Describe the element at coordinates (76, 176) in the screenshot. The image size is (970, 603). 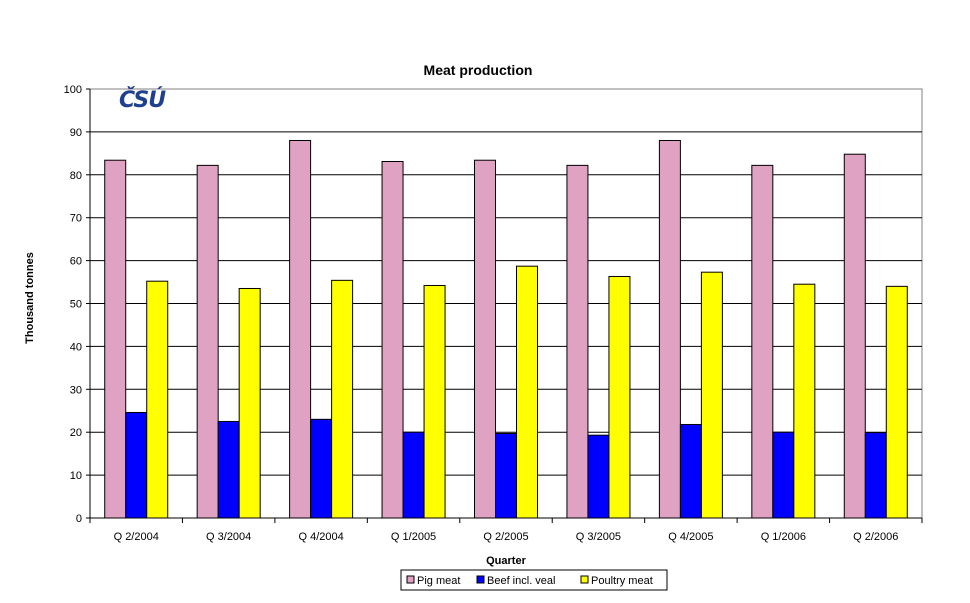
I see `y-tick-label: 80` at that location.